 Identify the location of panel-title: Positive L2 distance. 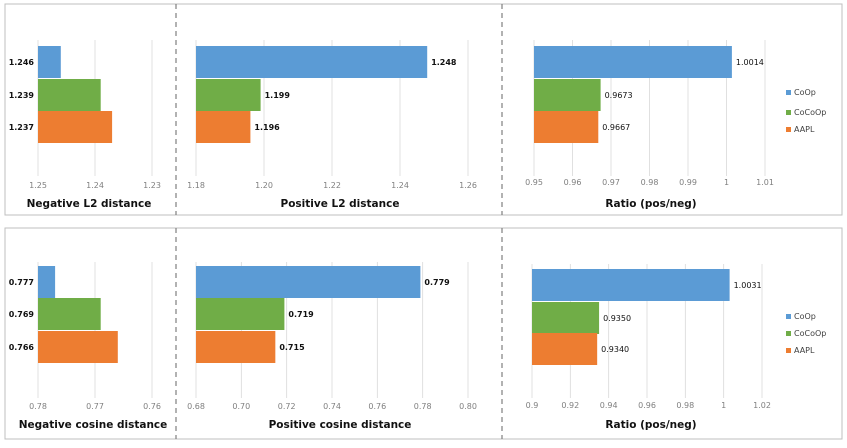
(340, 204).